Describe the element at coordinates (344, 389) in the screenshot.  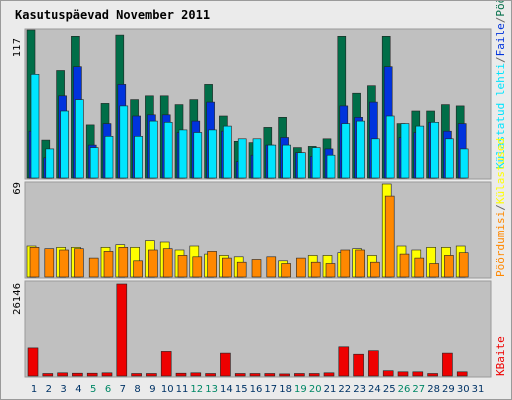
I see `x-tick-label: 22` at that location.